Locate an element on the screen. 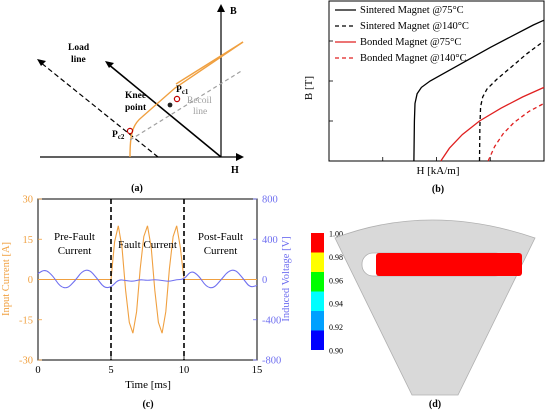 The height and width of the screenshot is (412, 550). c-ytick-left-label-0: -30 is located at coordinates (26, 361).